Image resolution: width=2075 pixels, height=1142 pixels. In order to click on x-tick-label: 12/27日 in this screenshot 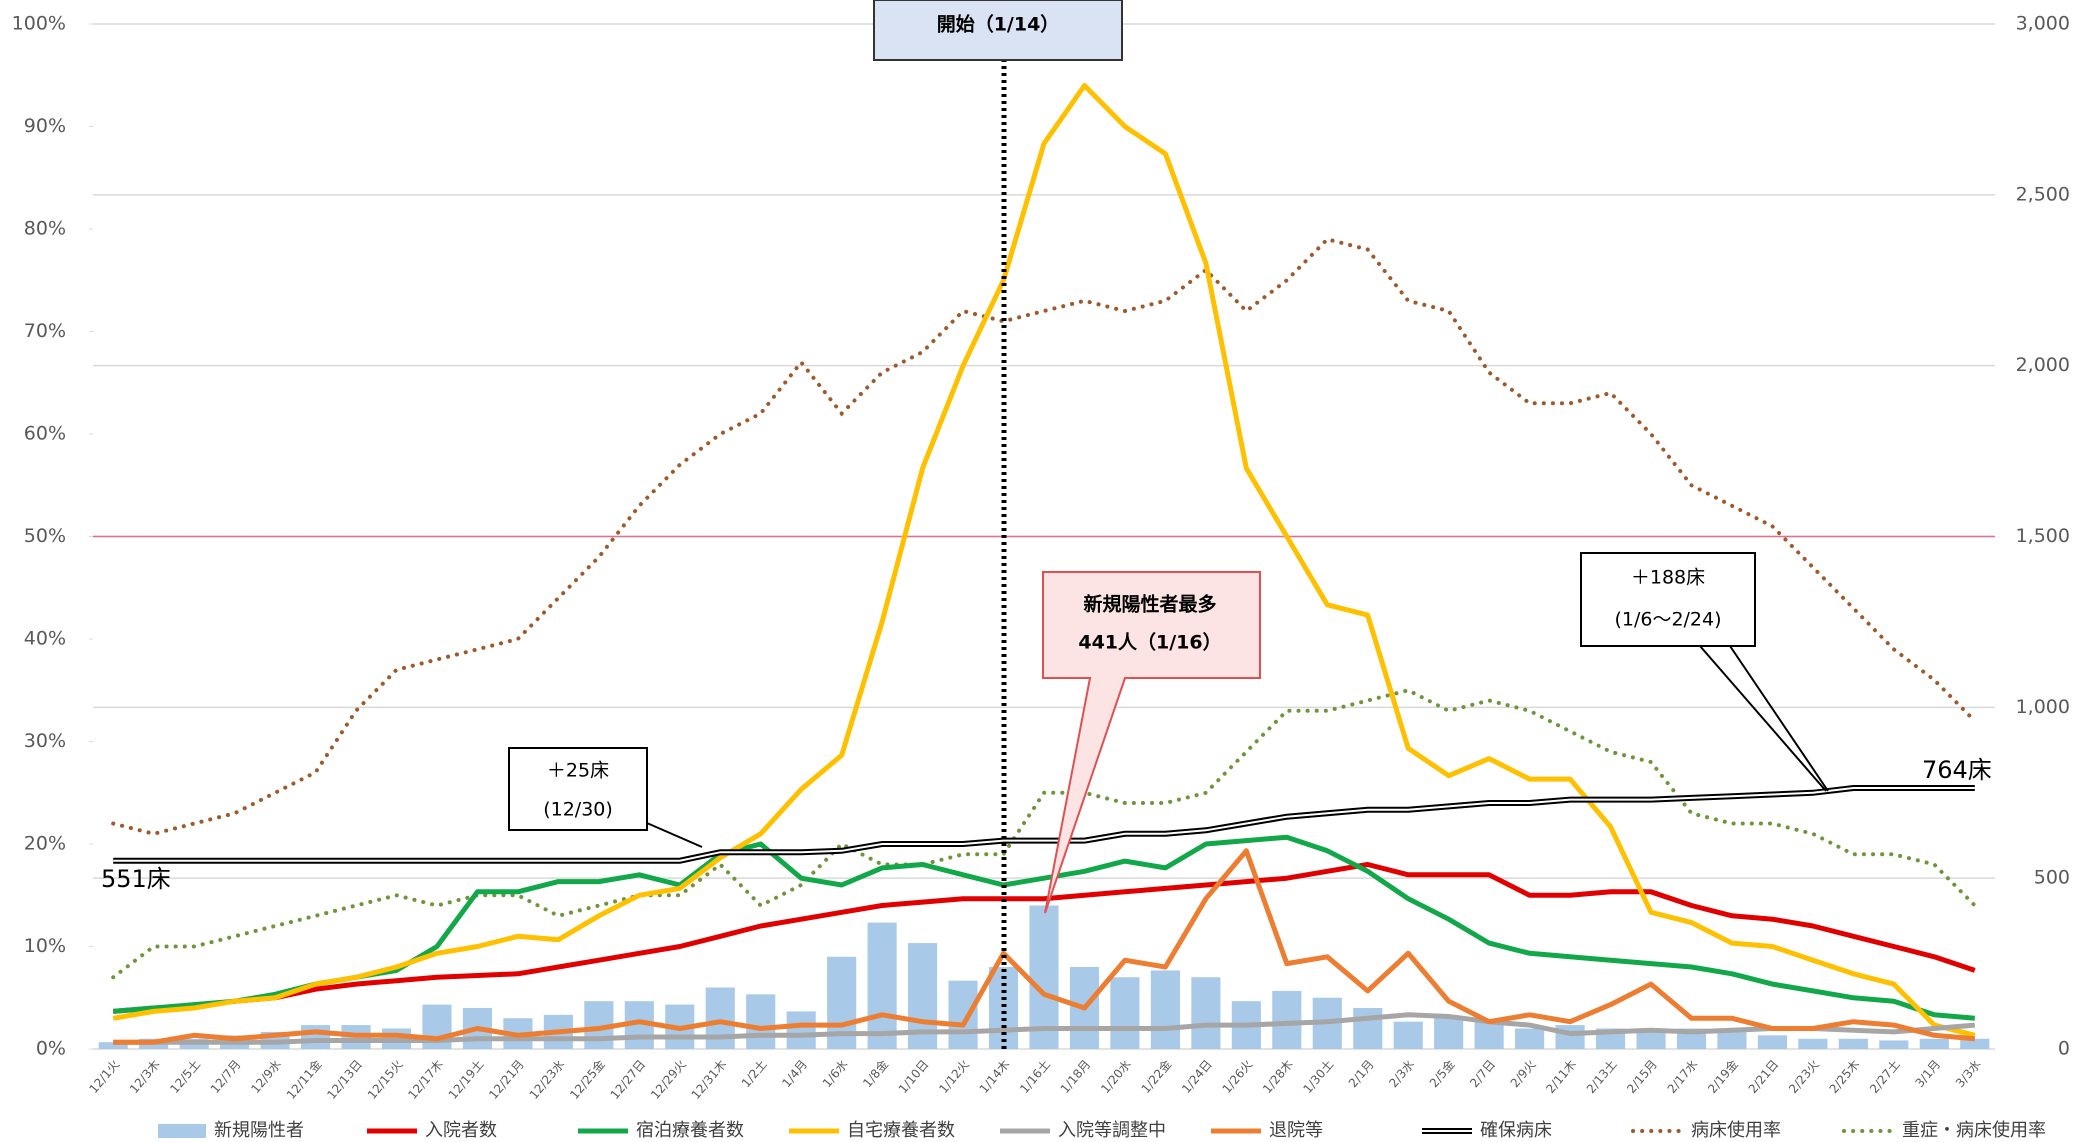, I will do `click(628, 1079)`.